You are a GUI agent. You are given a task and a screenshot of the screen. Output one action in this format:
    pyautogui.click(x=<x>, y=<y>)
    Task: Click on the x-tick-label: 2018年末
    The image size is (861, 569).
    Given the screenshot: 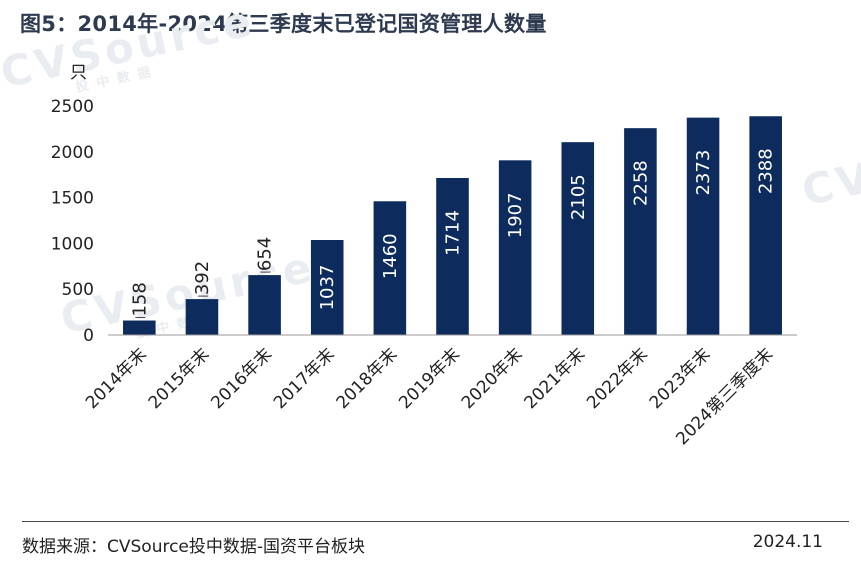 What is the action you would take?
    pyautogui.click(x=367, y=378)
    